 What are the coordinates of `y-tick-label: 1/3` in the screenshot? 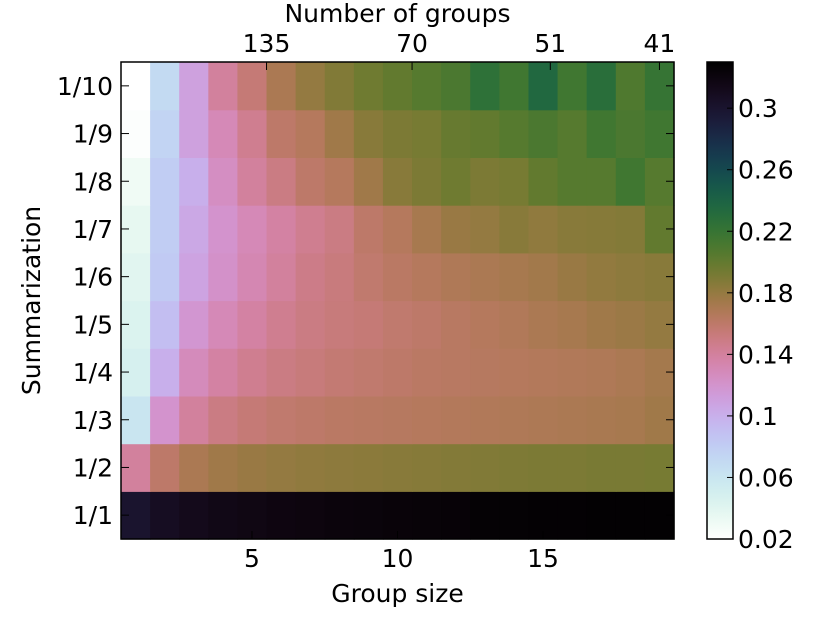 It's located at (93, 420).